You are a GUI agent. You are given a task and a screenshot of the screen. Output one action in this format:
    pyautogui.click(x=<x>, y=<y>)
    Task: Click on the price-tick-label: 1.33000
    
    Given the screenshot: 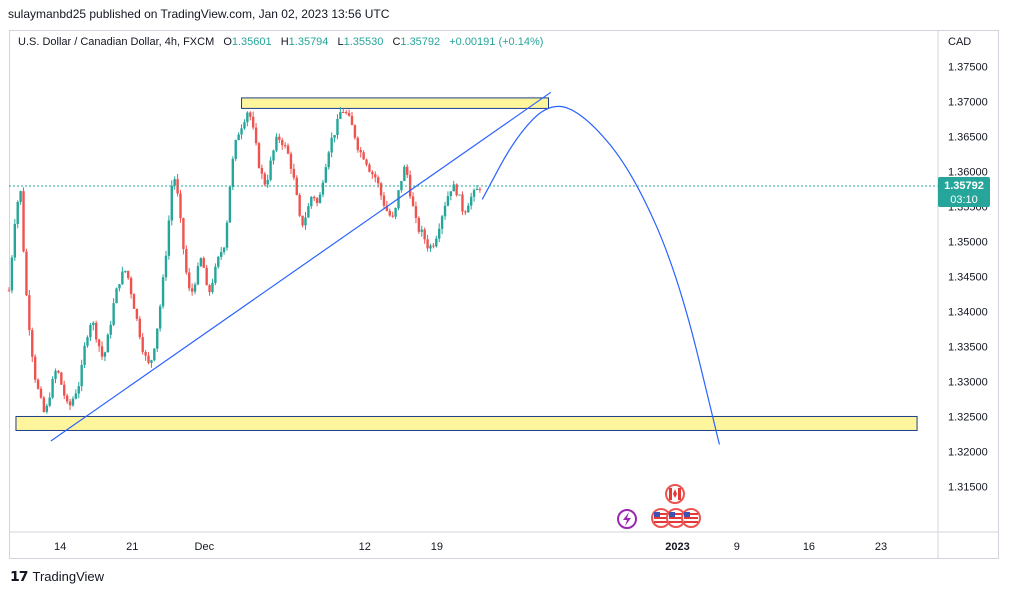 What is the action you would take?
    pyautogui.click(x=968, y=382)
    